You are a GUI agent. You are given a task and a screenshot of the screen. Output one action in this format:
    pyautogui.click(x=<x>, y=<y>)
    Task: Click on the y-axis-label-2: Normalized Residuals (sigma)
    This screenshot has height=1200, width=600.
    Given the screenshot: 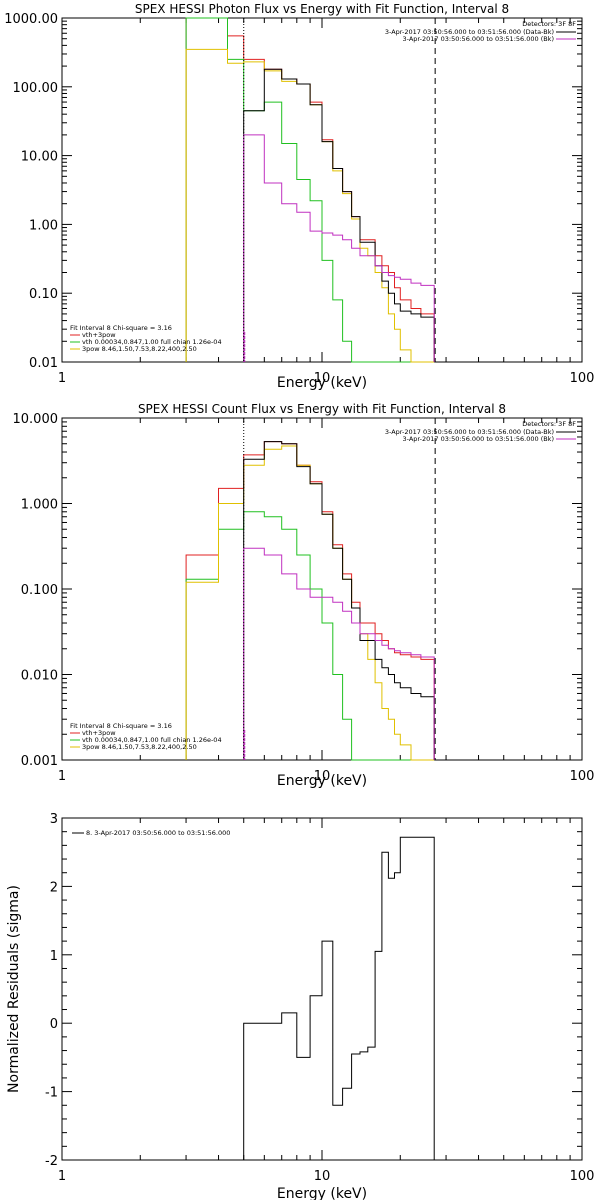 What is the action you would take?
    pyautogui.click(x=14, y=989)
    